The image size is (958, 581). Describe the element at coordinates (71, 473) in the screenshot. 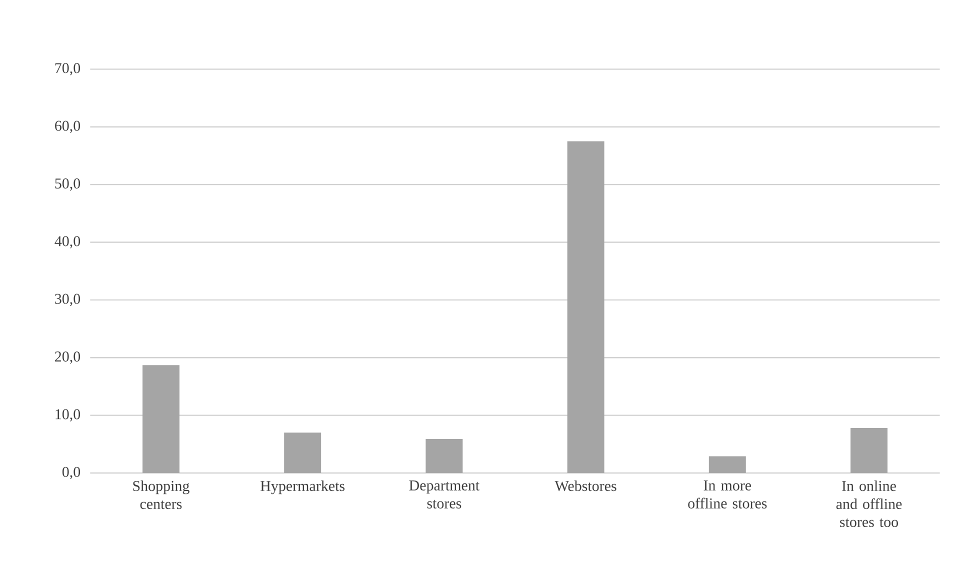

I see `y-tick-label: 0,0` at that location.